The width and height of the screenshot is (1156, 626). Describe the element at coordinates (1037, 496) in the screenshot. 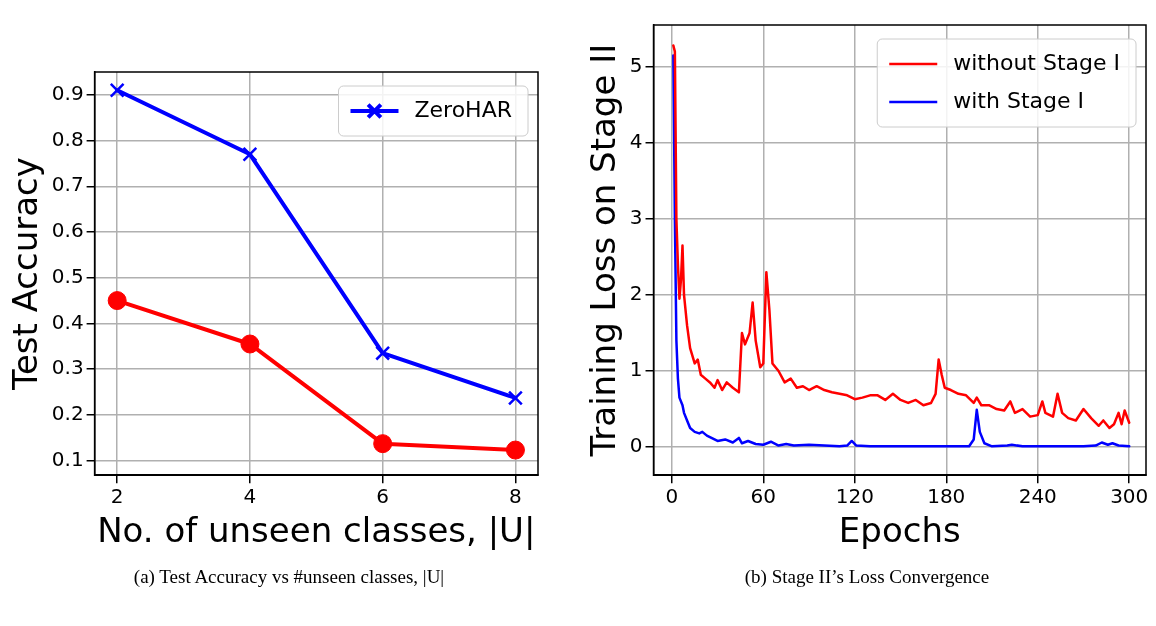

I see `x-tick-label: 240` at that location.